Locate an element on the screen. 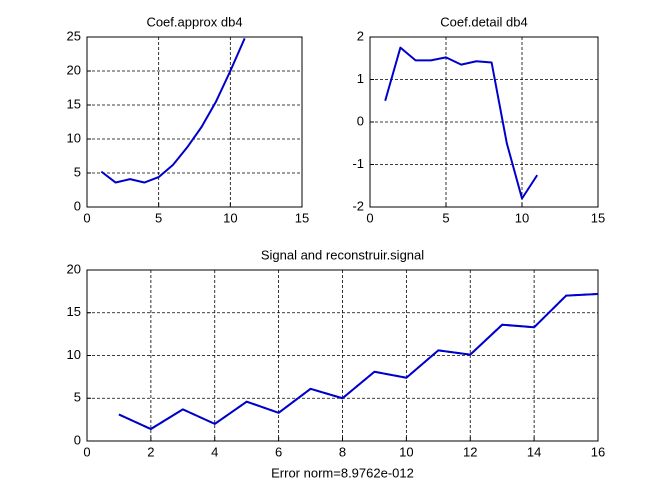 The height and width of the screenshot is (496, 661). x-tick-label: 2 is located at coordinates (150, 451).